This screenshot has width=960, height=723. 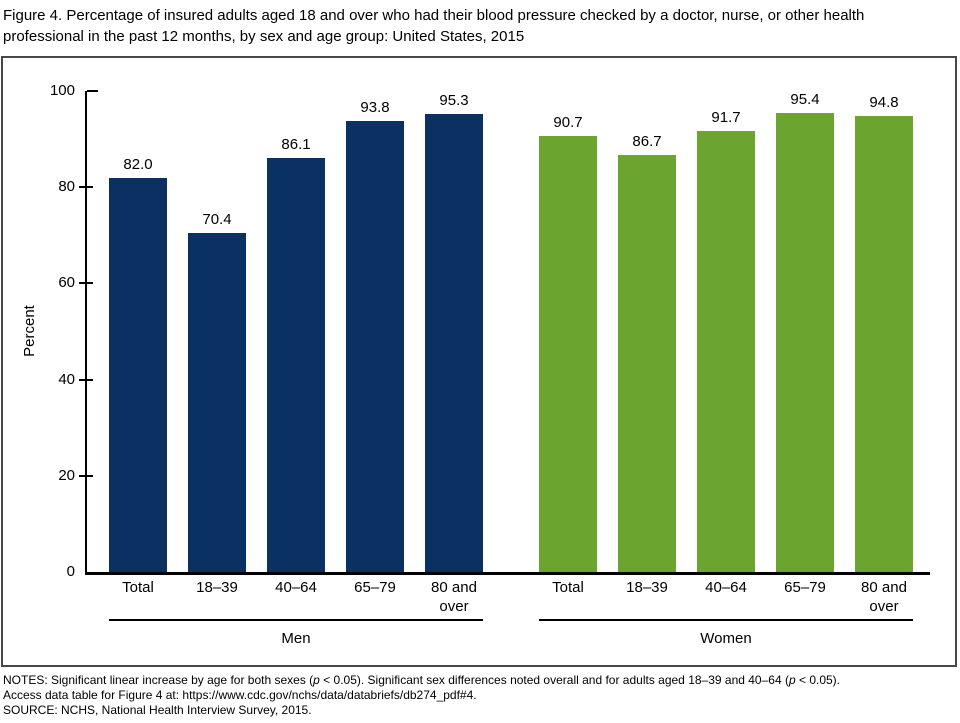 What do you see at coordinates (375, 107) in the screenshot?
I see `bar-value-label-men-3: 93.8` at bounding box center [375, 107].